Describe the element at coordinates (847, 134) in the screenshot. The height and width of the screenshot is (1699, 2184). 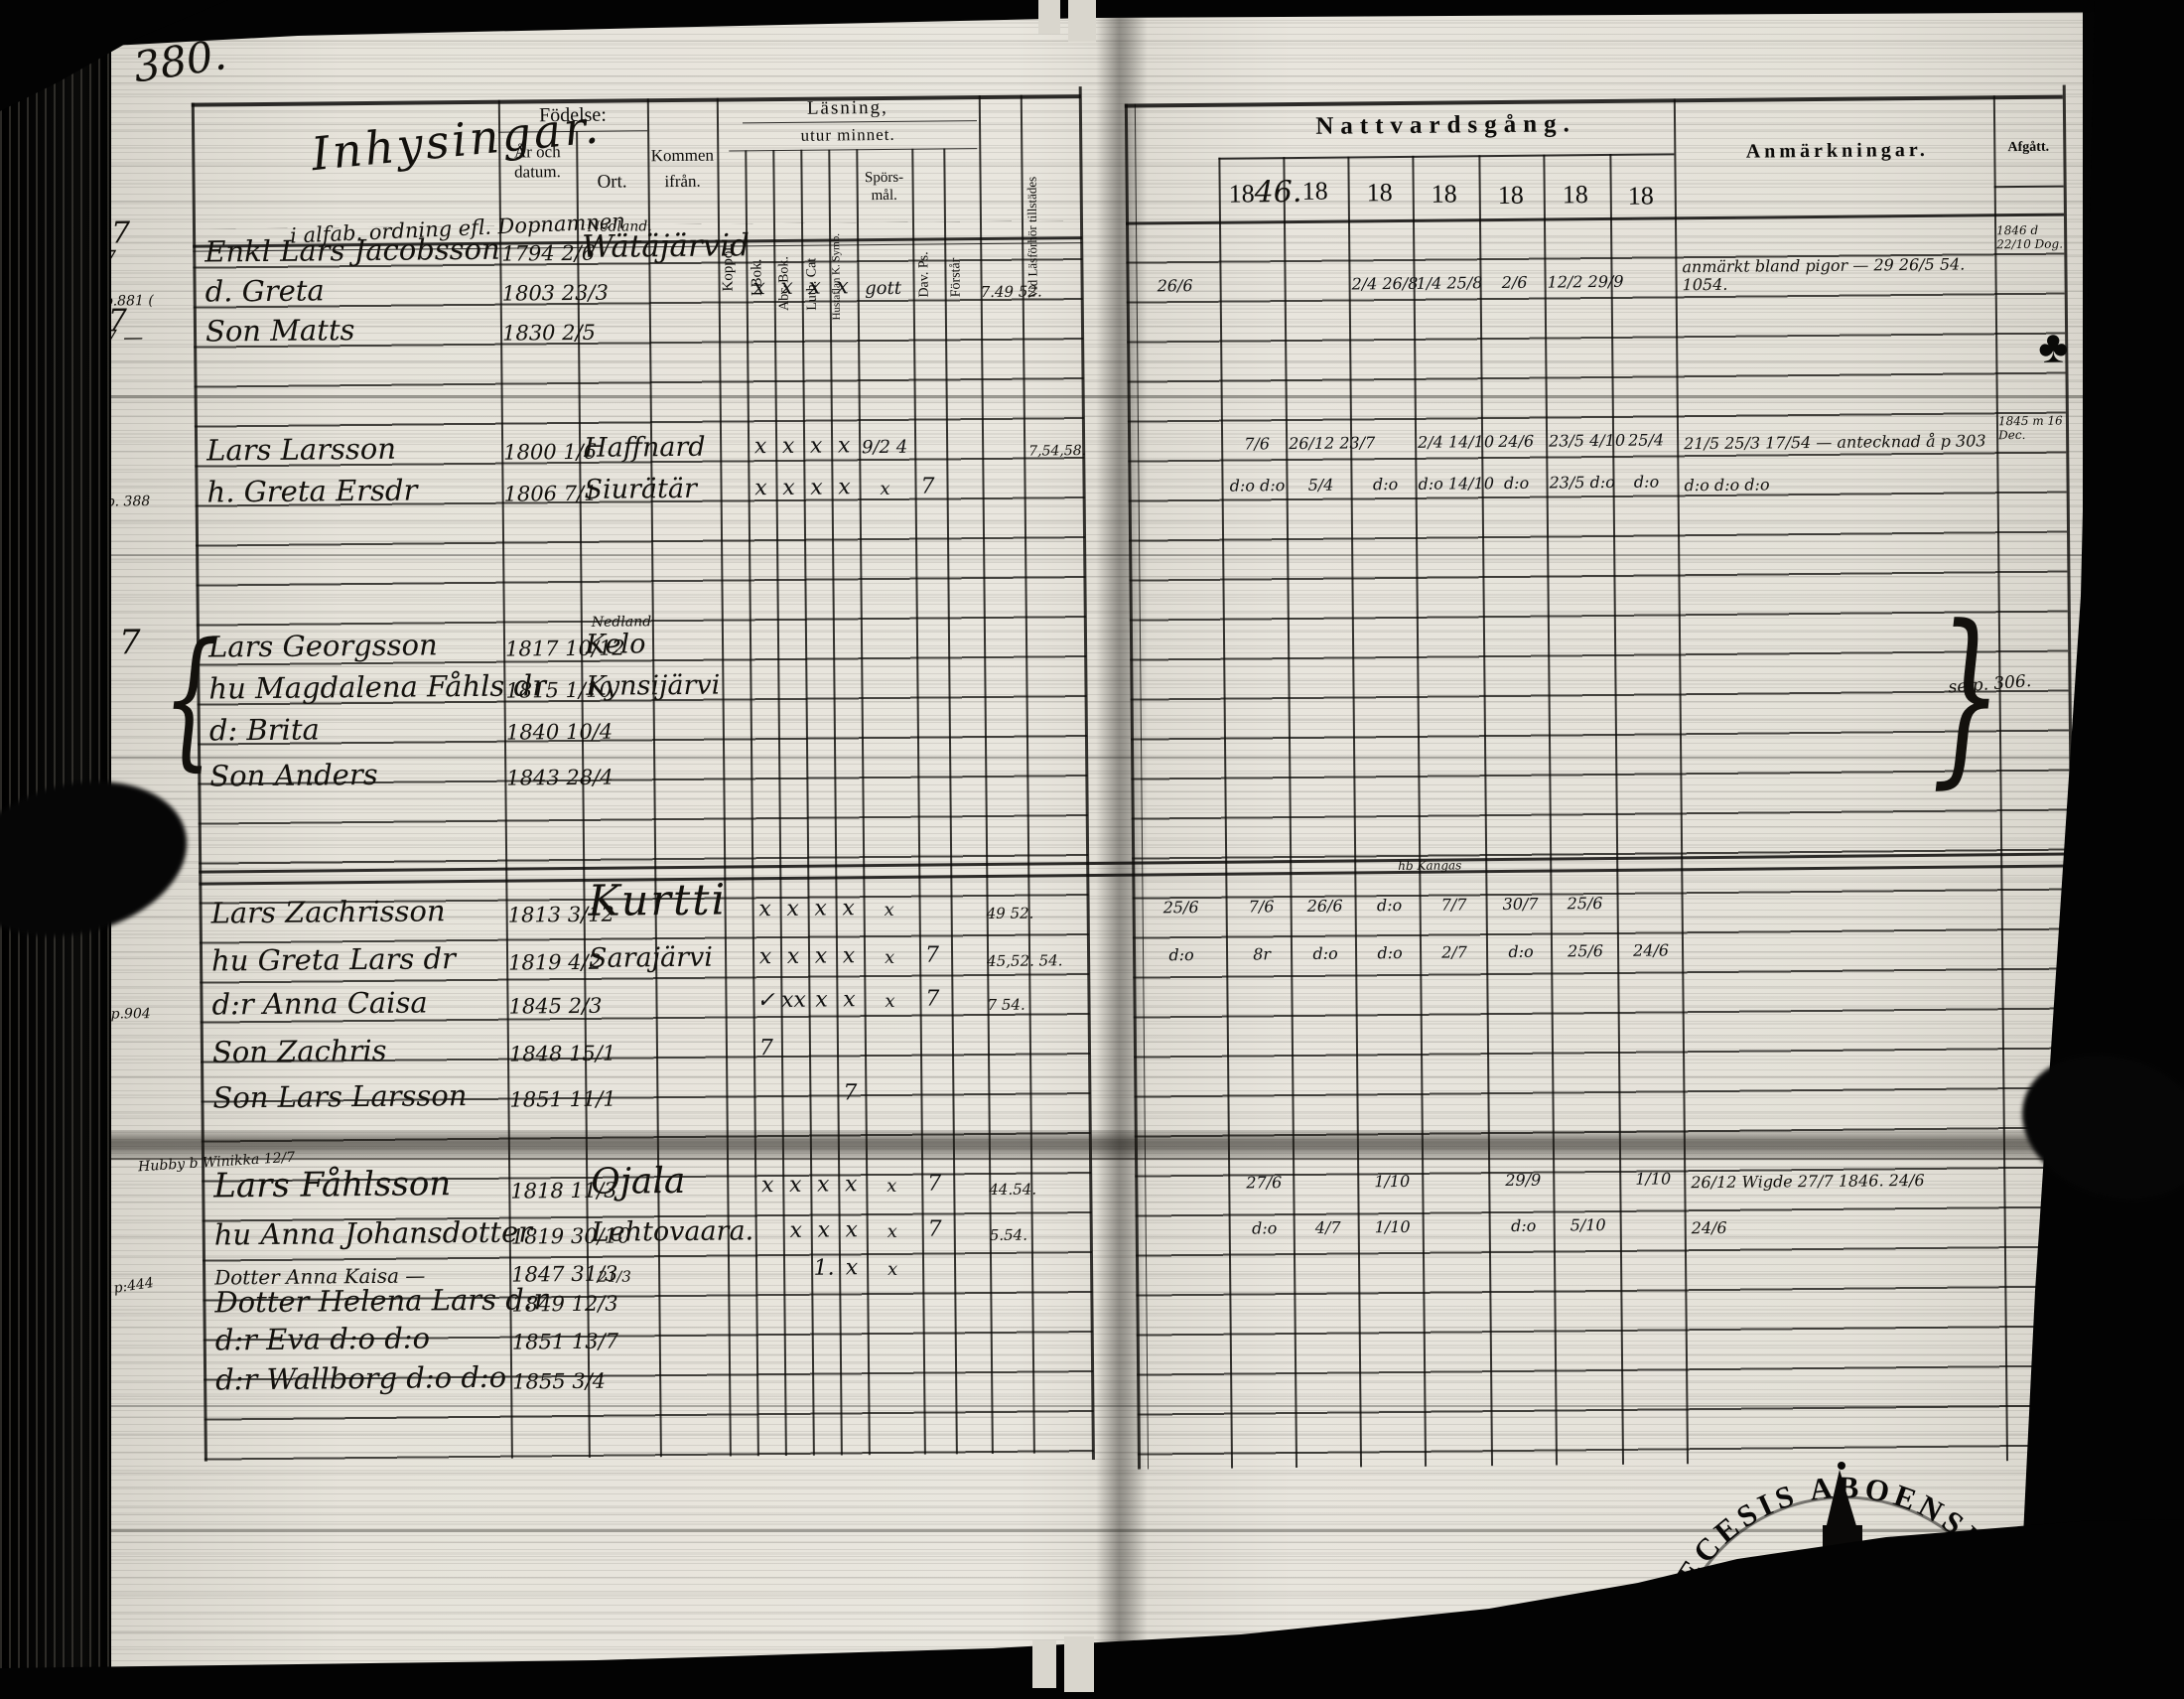
I see `reading-subtitle: utur minnet.` at that location.